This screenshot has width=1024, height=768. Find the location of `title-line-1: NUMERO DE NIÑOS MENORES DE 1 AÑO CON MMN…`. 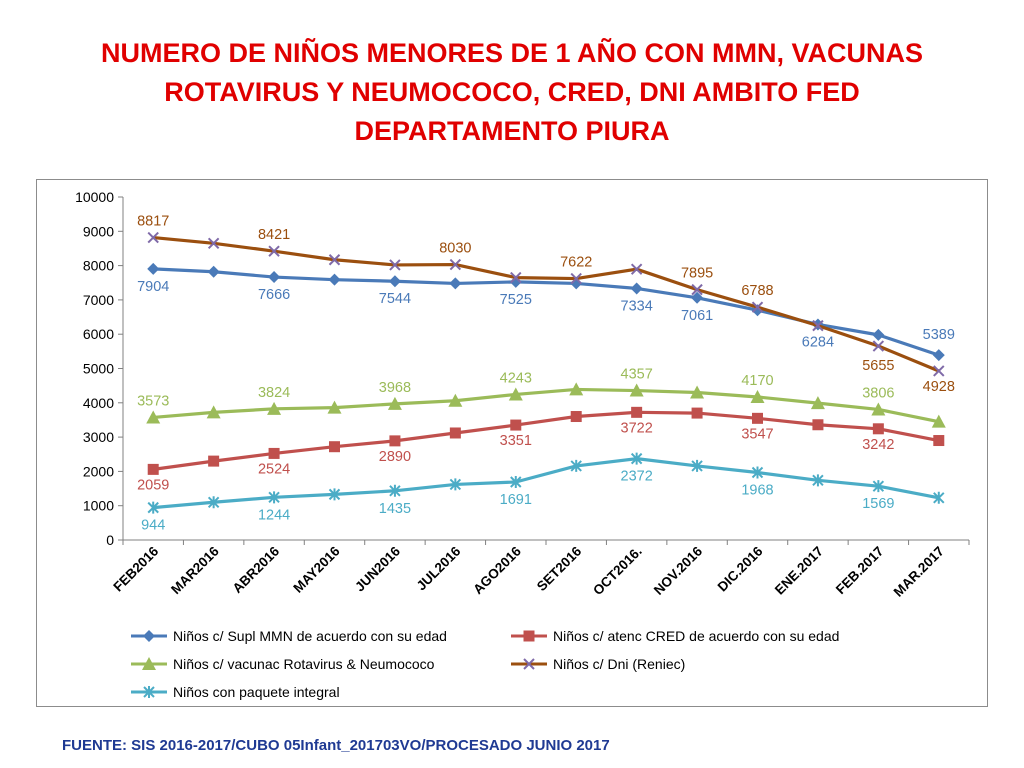

title-line-1: NUMERO DE NIÑOS MENORES DE 1 AÑO CON MMN… is located at coordinates (512, 53).